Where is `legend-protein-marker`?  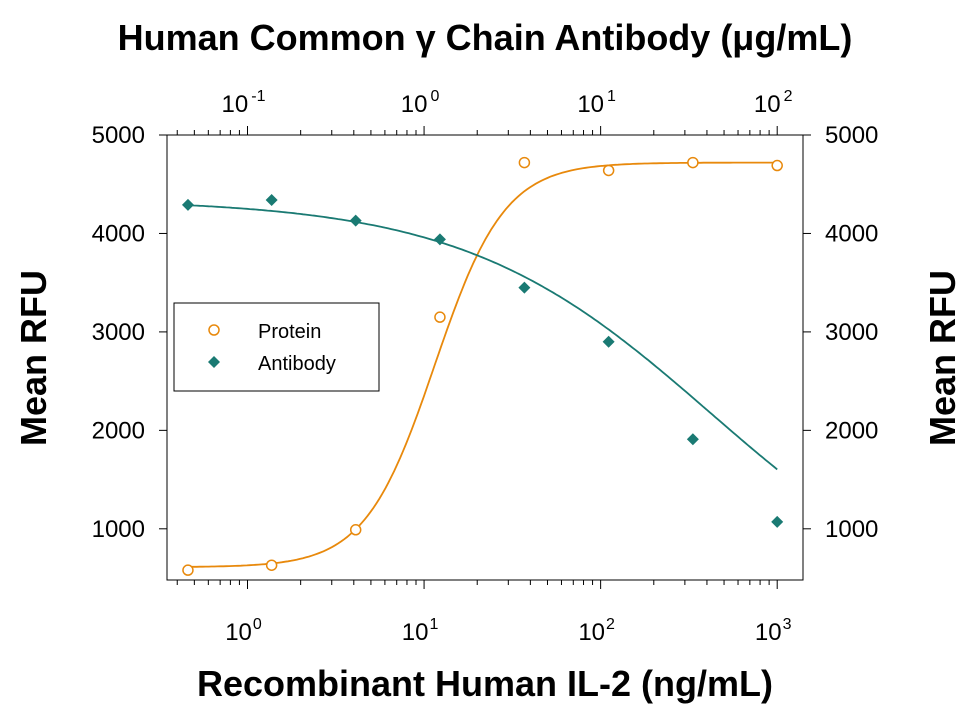
legend-protein-marker is located at coordinates (214, 330).